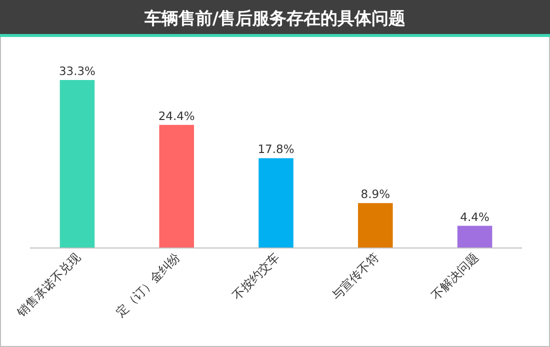  I want to click on data-label: 8.9%, so click(375, 194).